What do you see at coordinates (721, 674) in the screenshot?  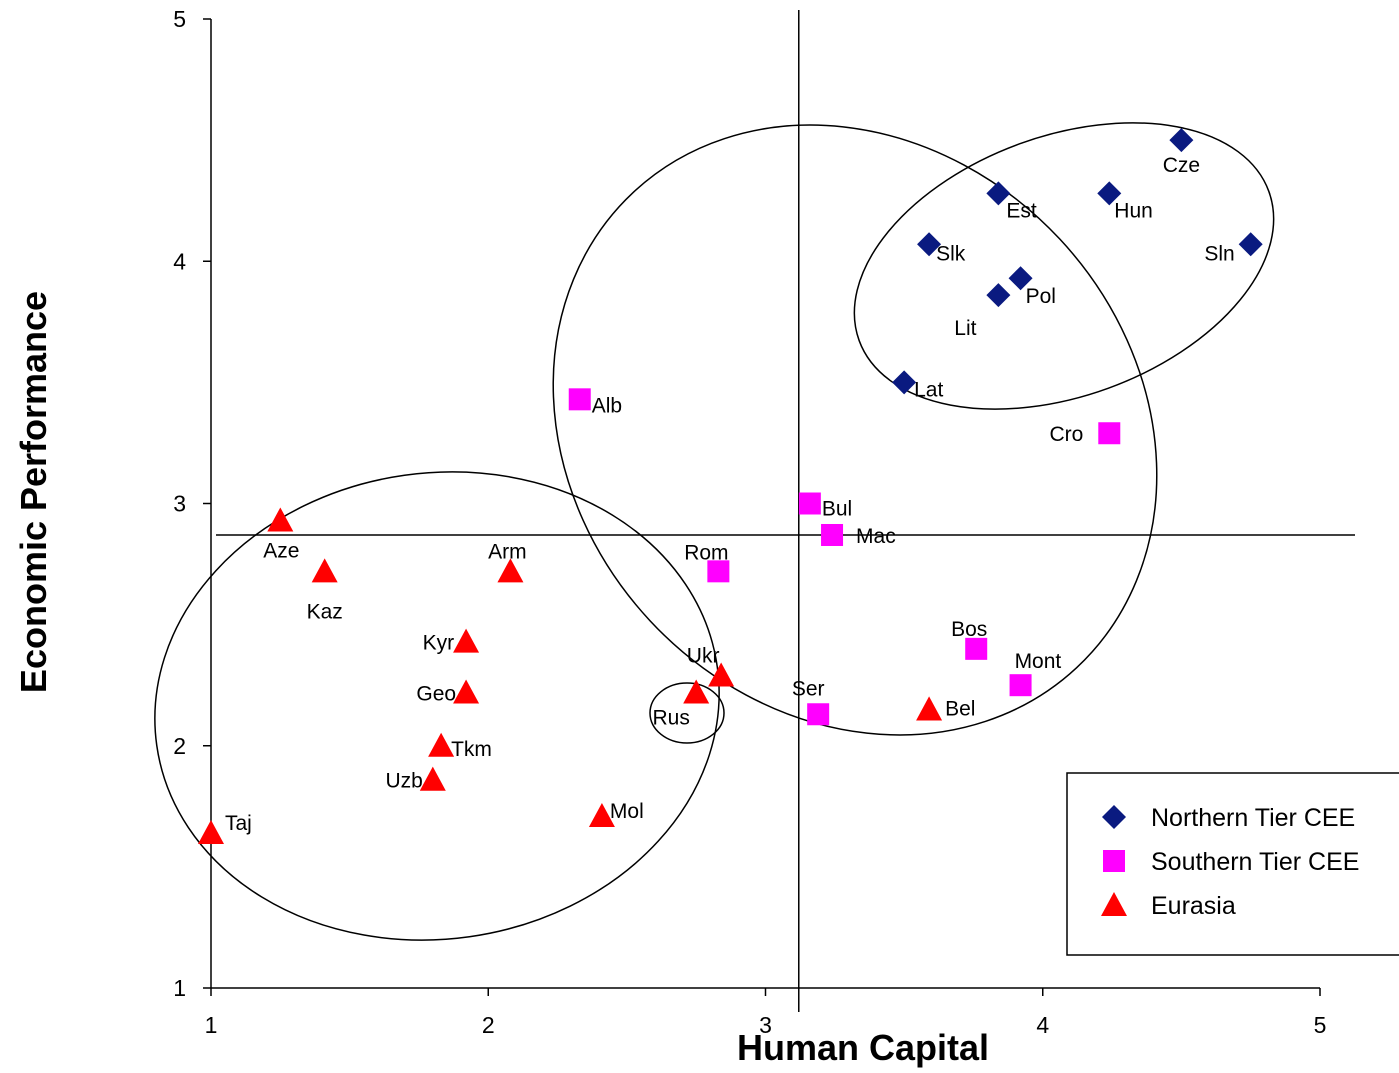 I see `point-ukr` at bounding box center [721, 674].